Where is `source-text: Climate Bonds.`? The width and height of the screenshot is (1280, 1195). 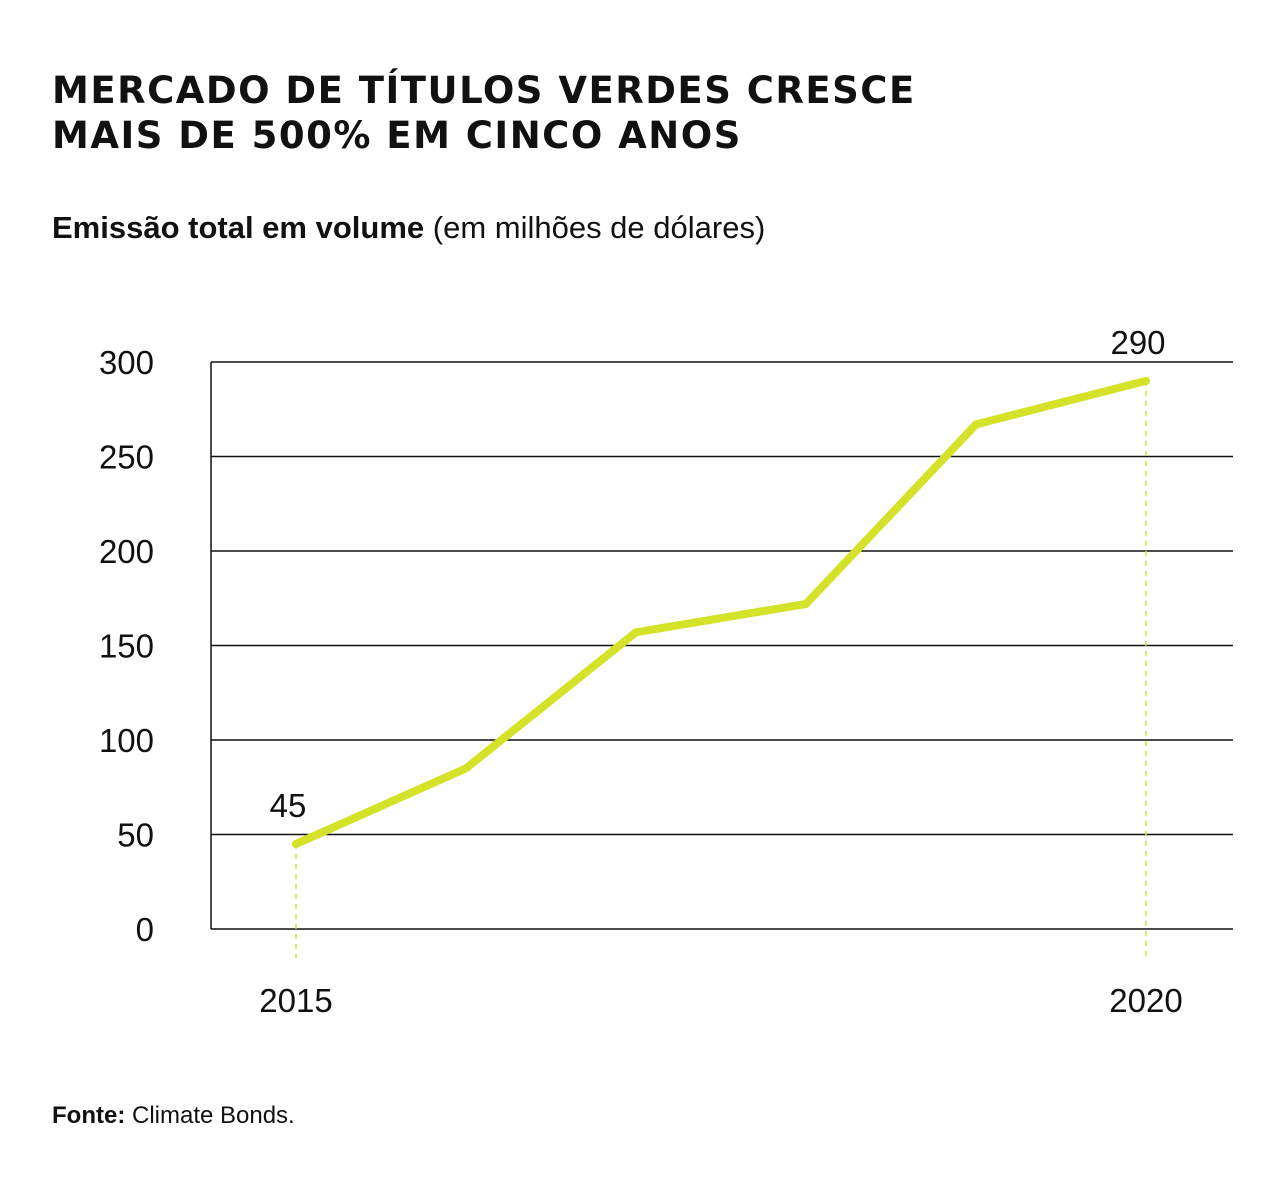
source-text: Climate Bonds. is located at coordinates (213, 1115).